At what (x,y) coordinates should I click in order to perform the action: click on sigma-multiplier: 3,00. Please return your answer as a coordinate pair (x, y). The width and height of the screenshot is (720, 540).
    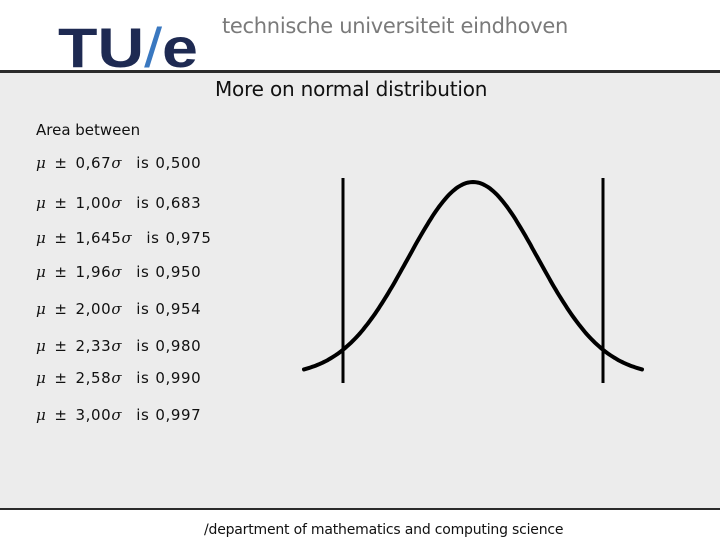
    Looking at the image, I should click on (93, 415).